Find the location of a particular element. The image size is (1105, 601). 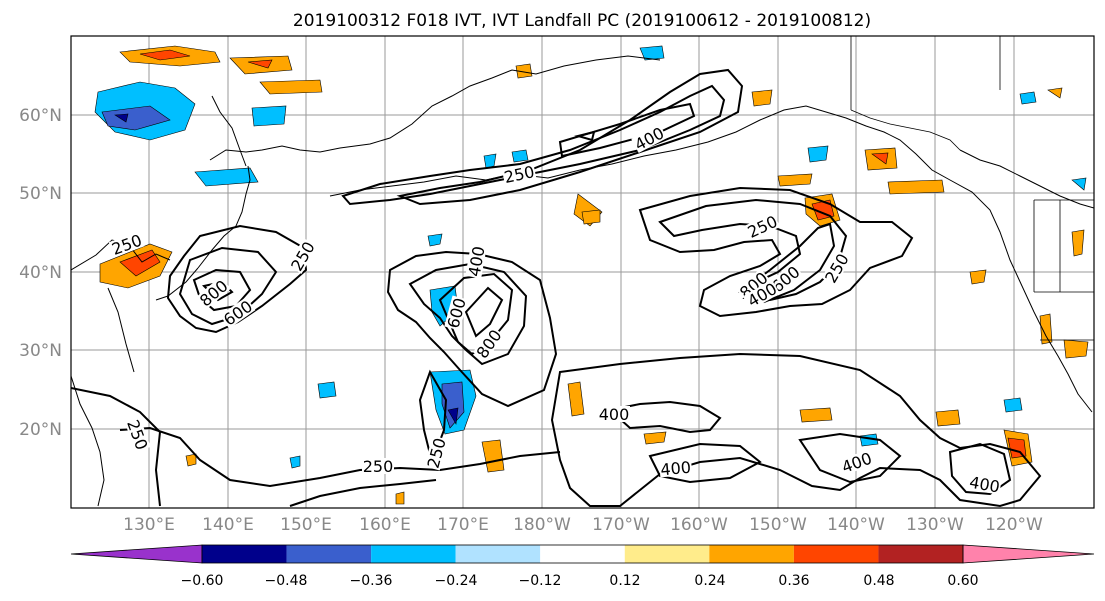

lat-label-60n: 60°N is located at coordinates (40, 116).